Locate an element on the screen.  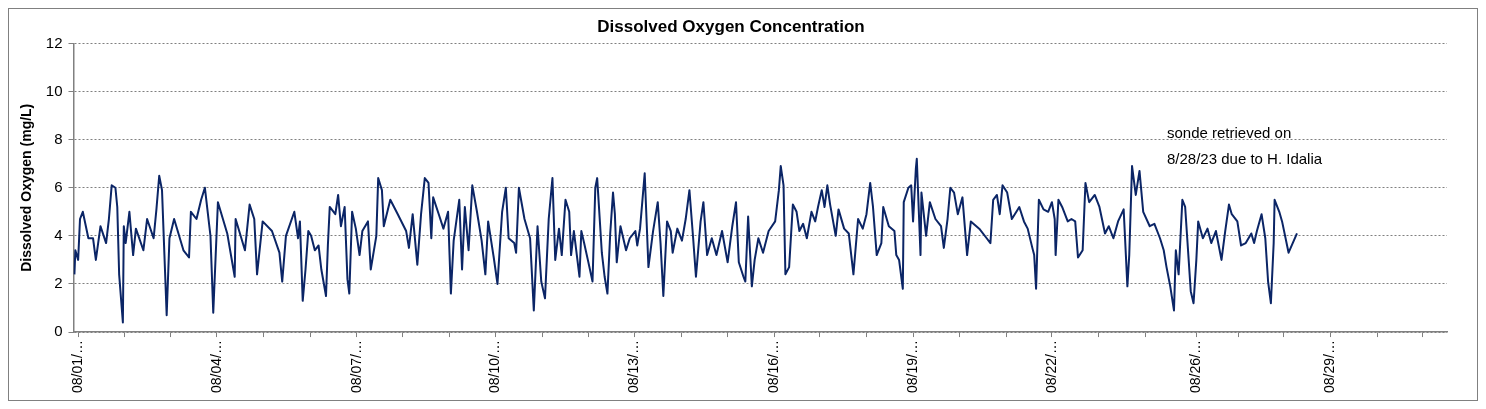
y-tick-label: 2 is located at coordinates (58, 283).